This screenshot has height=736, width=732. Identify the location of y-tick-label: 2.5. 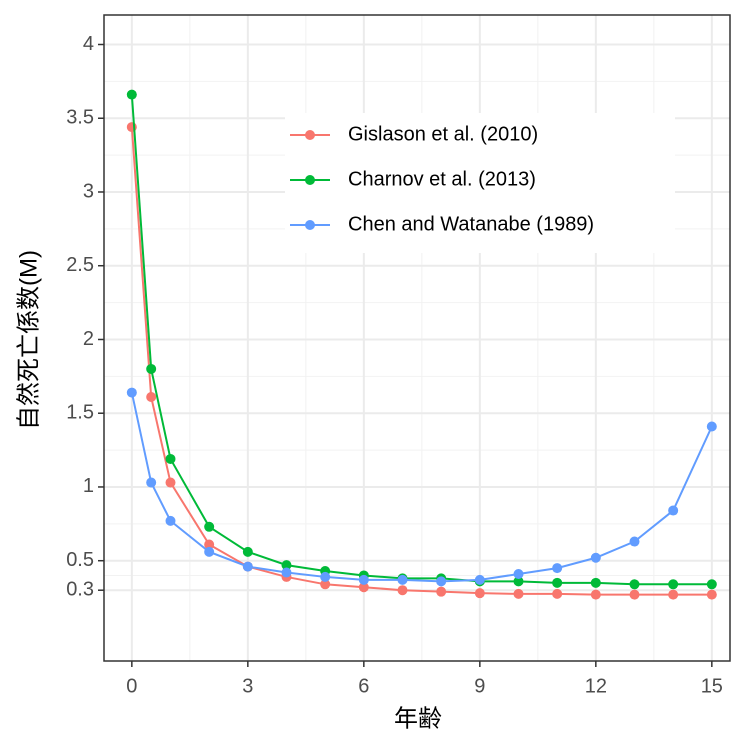
(80, 265).